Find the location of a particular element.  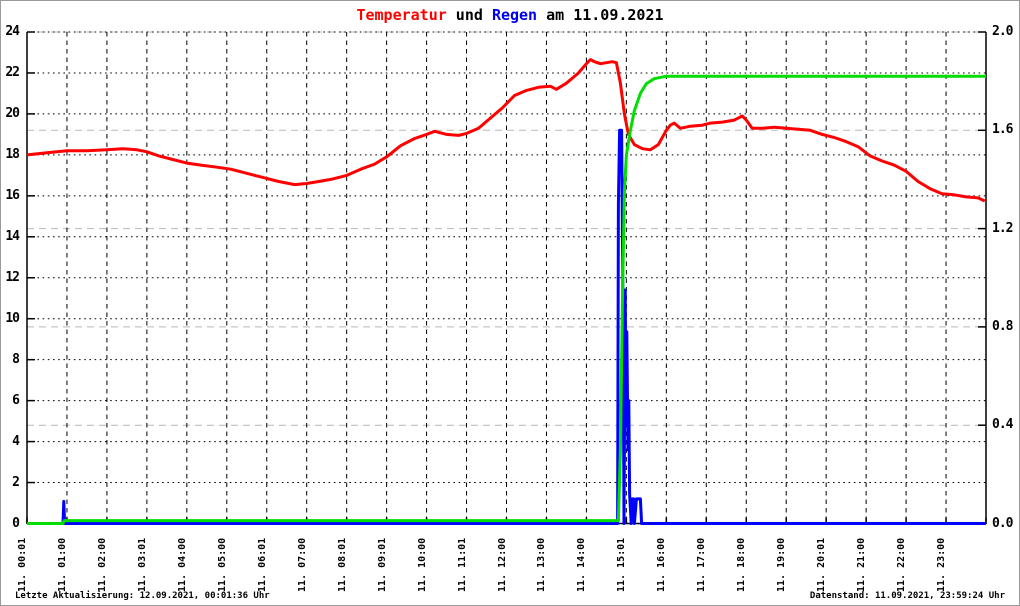

x-tick-label: 11. 06:01 is located at coordinates (262, 564).